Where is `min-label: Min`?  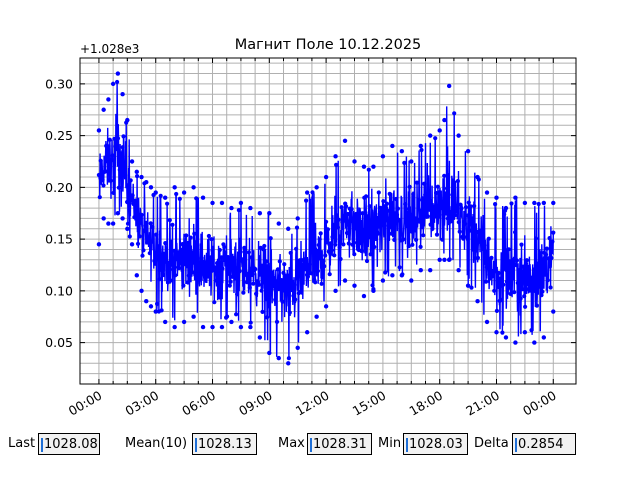
min-label: Min is located at coordinates (390, 443).